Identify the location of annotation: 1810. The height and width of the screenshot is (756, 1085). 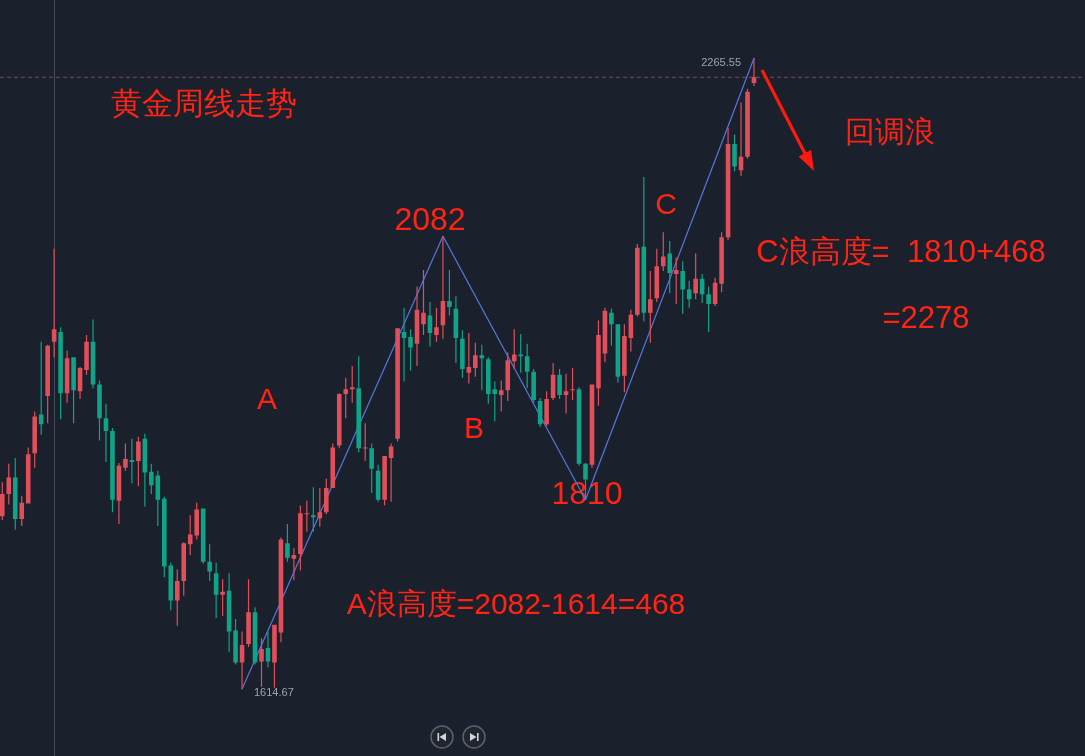
(587, 493).